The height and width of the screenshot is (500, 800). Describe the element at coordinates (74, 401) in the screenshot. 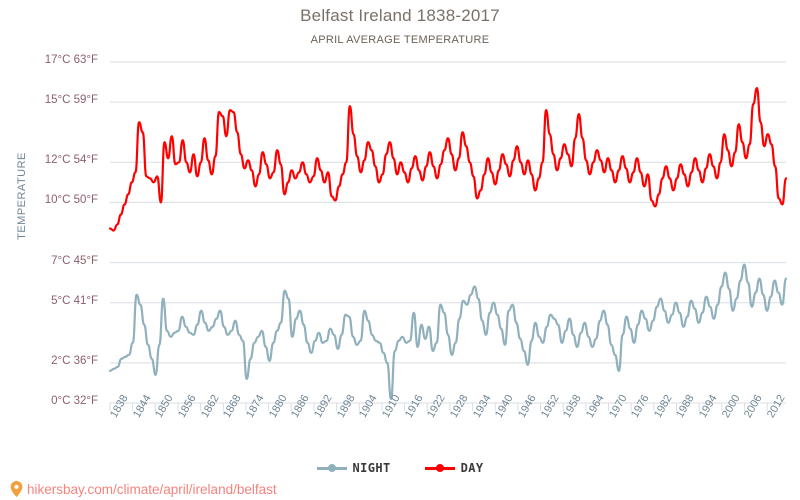

I see `y-axis-tick-label: 0°C 32°F` at that location.